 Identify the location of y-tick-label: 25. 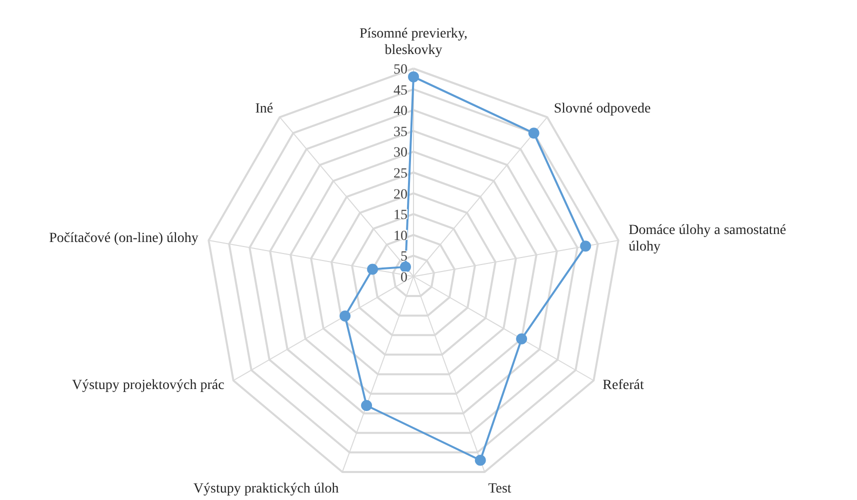
(401, 174).